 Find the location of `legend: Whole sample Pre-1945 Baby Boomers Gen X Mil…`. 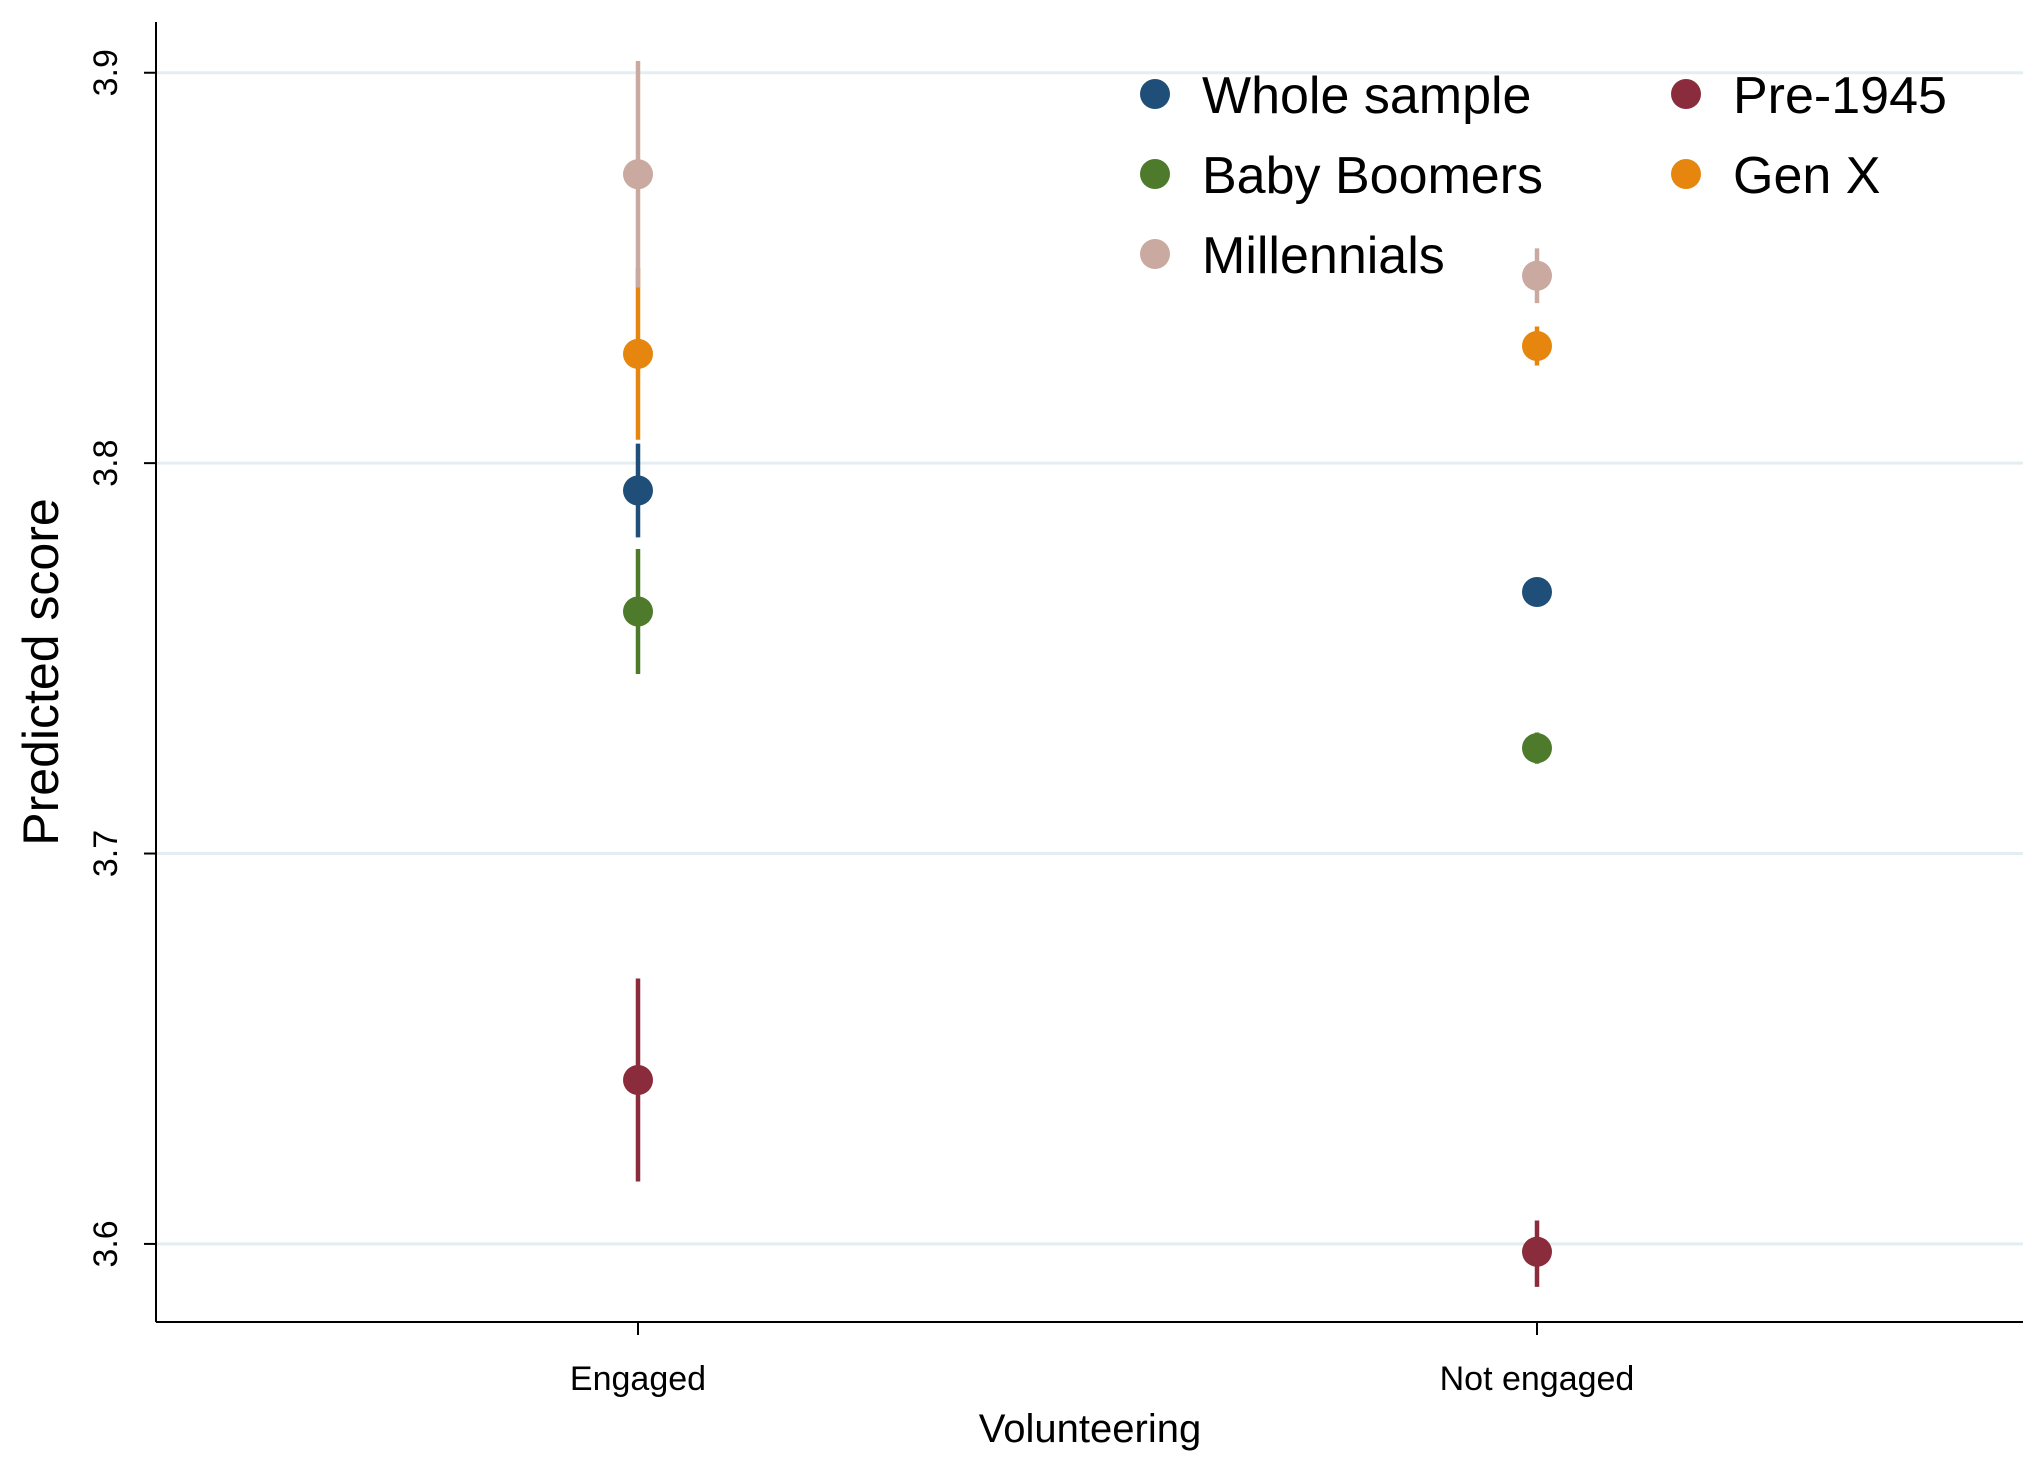

legend: Whole sample Pre-1945 Baby Boomers Gen X Mil… is located at coordinates (1543, 176).